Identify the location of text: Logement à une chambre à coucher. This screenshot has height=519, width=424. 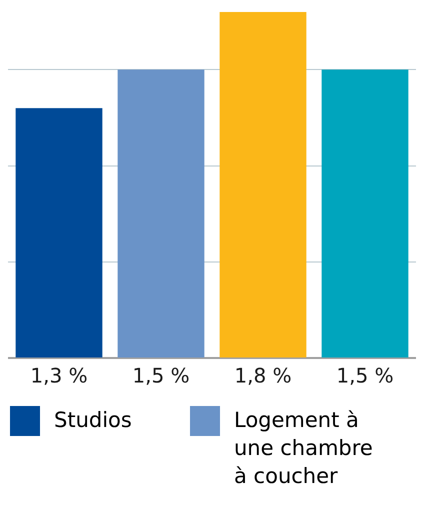
(304, 448).